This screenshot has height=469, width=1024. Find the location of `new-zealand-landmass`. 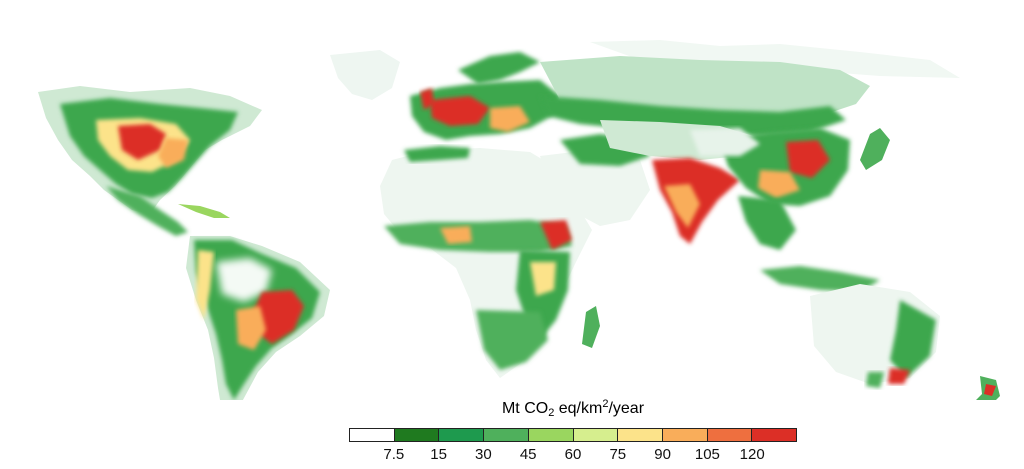

new-zealand-landmass is located at coordinates (988, 388).